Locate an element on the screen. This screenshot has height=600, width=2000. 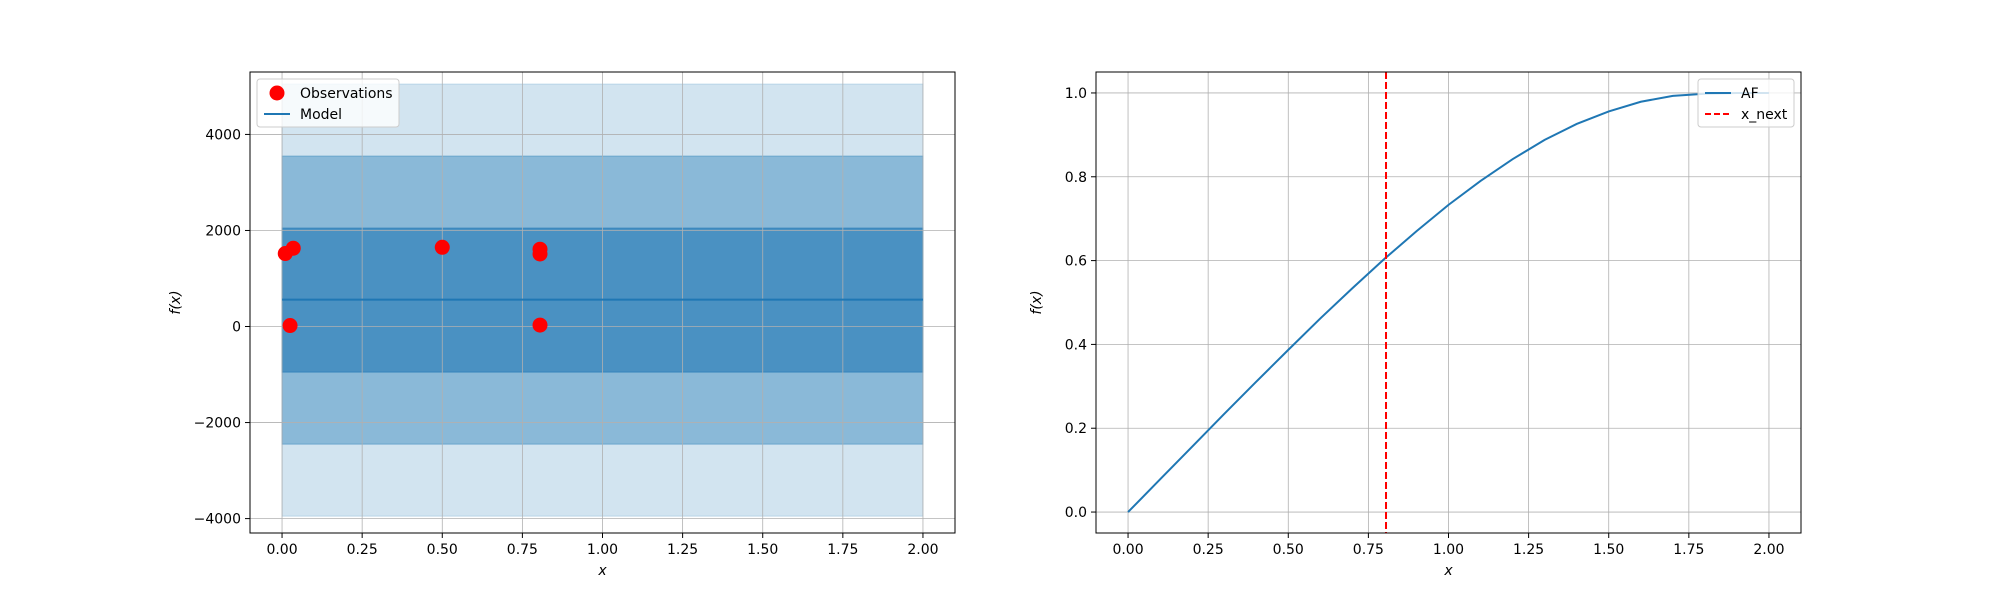
y-tick-label: 0 is located at coordinates (236, 328).